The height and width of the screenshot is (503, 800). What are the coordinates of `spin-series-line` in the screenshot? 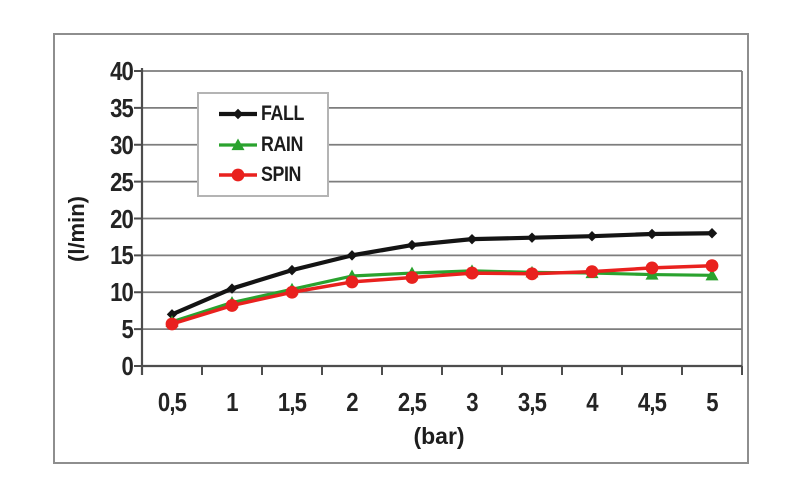 It's located at (442, 294).